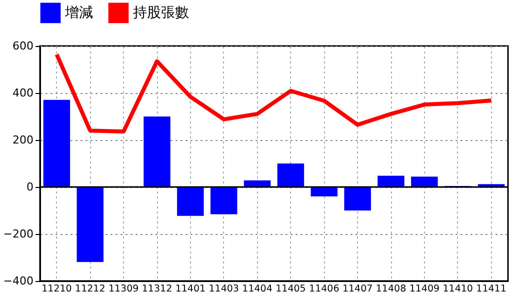  Describe the element at coordinates (123, 289) in the screenshot. I see `x-tick-label: 11309` at that location.